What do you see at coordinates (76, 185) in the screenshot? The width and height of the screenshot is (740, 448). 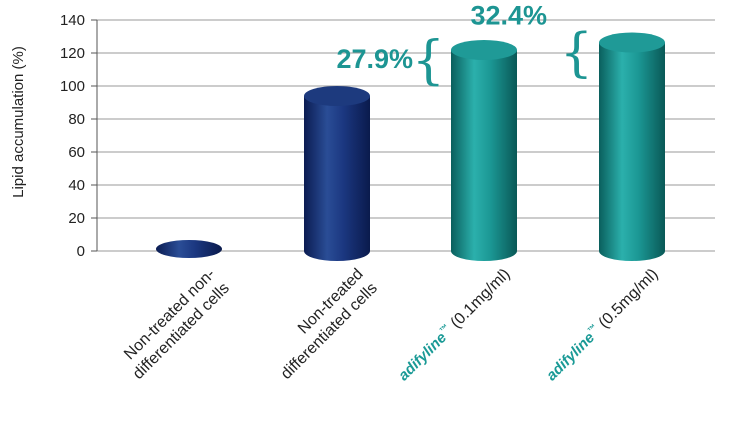 I see `y-tick-label: 40` at bounding box center [76, 185].